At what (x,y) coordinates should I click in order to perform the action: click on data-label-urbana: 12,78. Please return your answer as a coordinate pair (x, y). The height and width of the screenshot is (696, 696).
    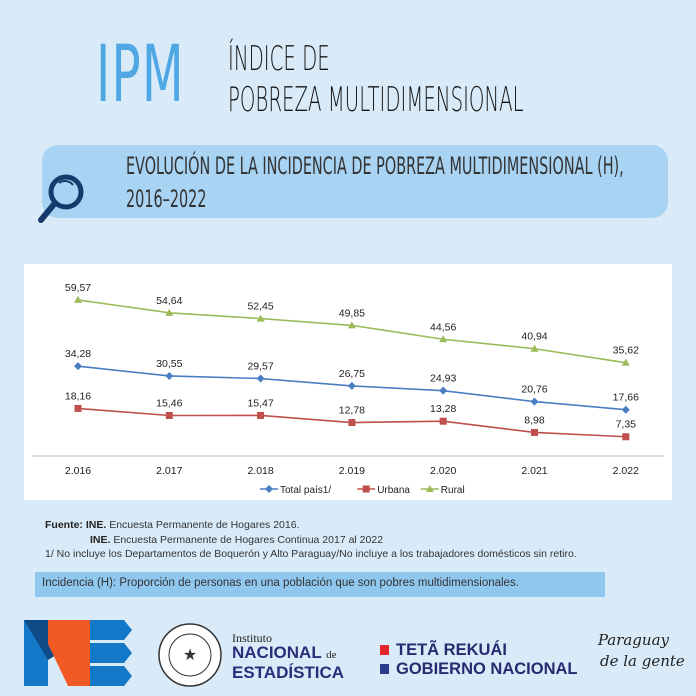
    Looking at the image, I should click on (352, 411).